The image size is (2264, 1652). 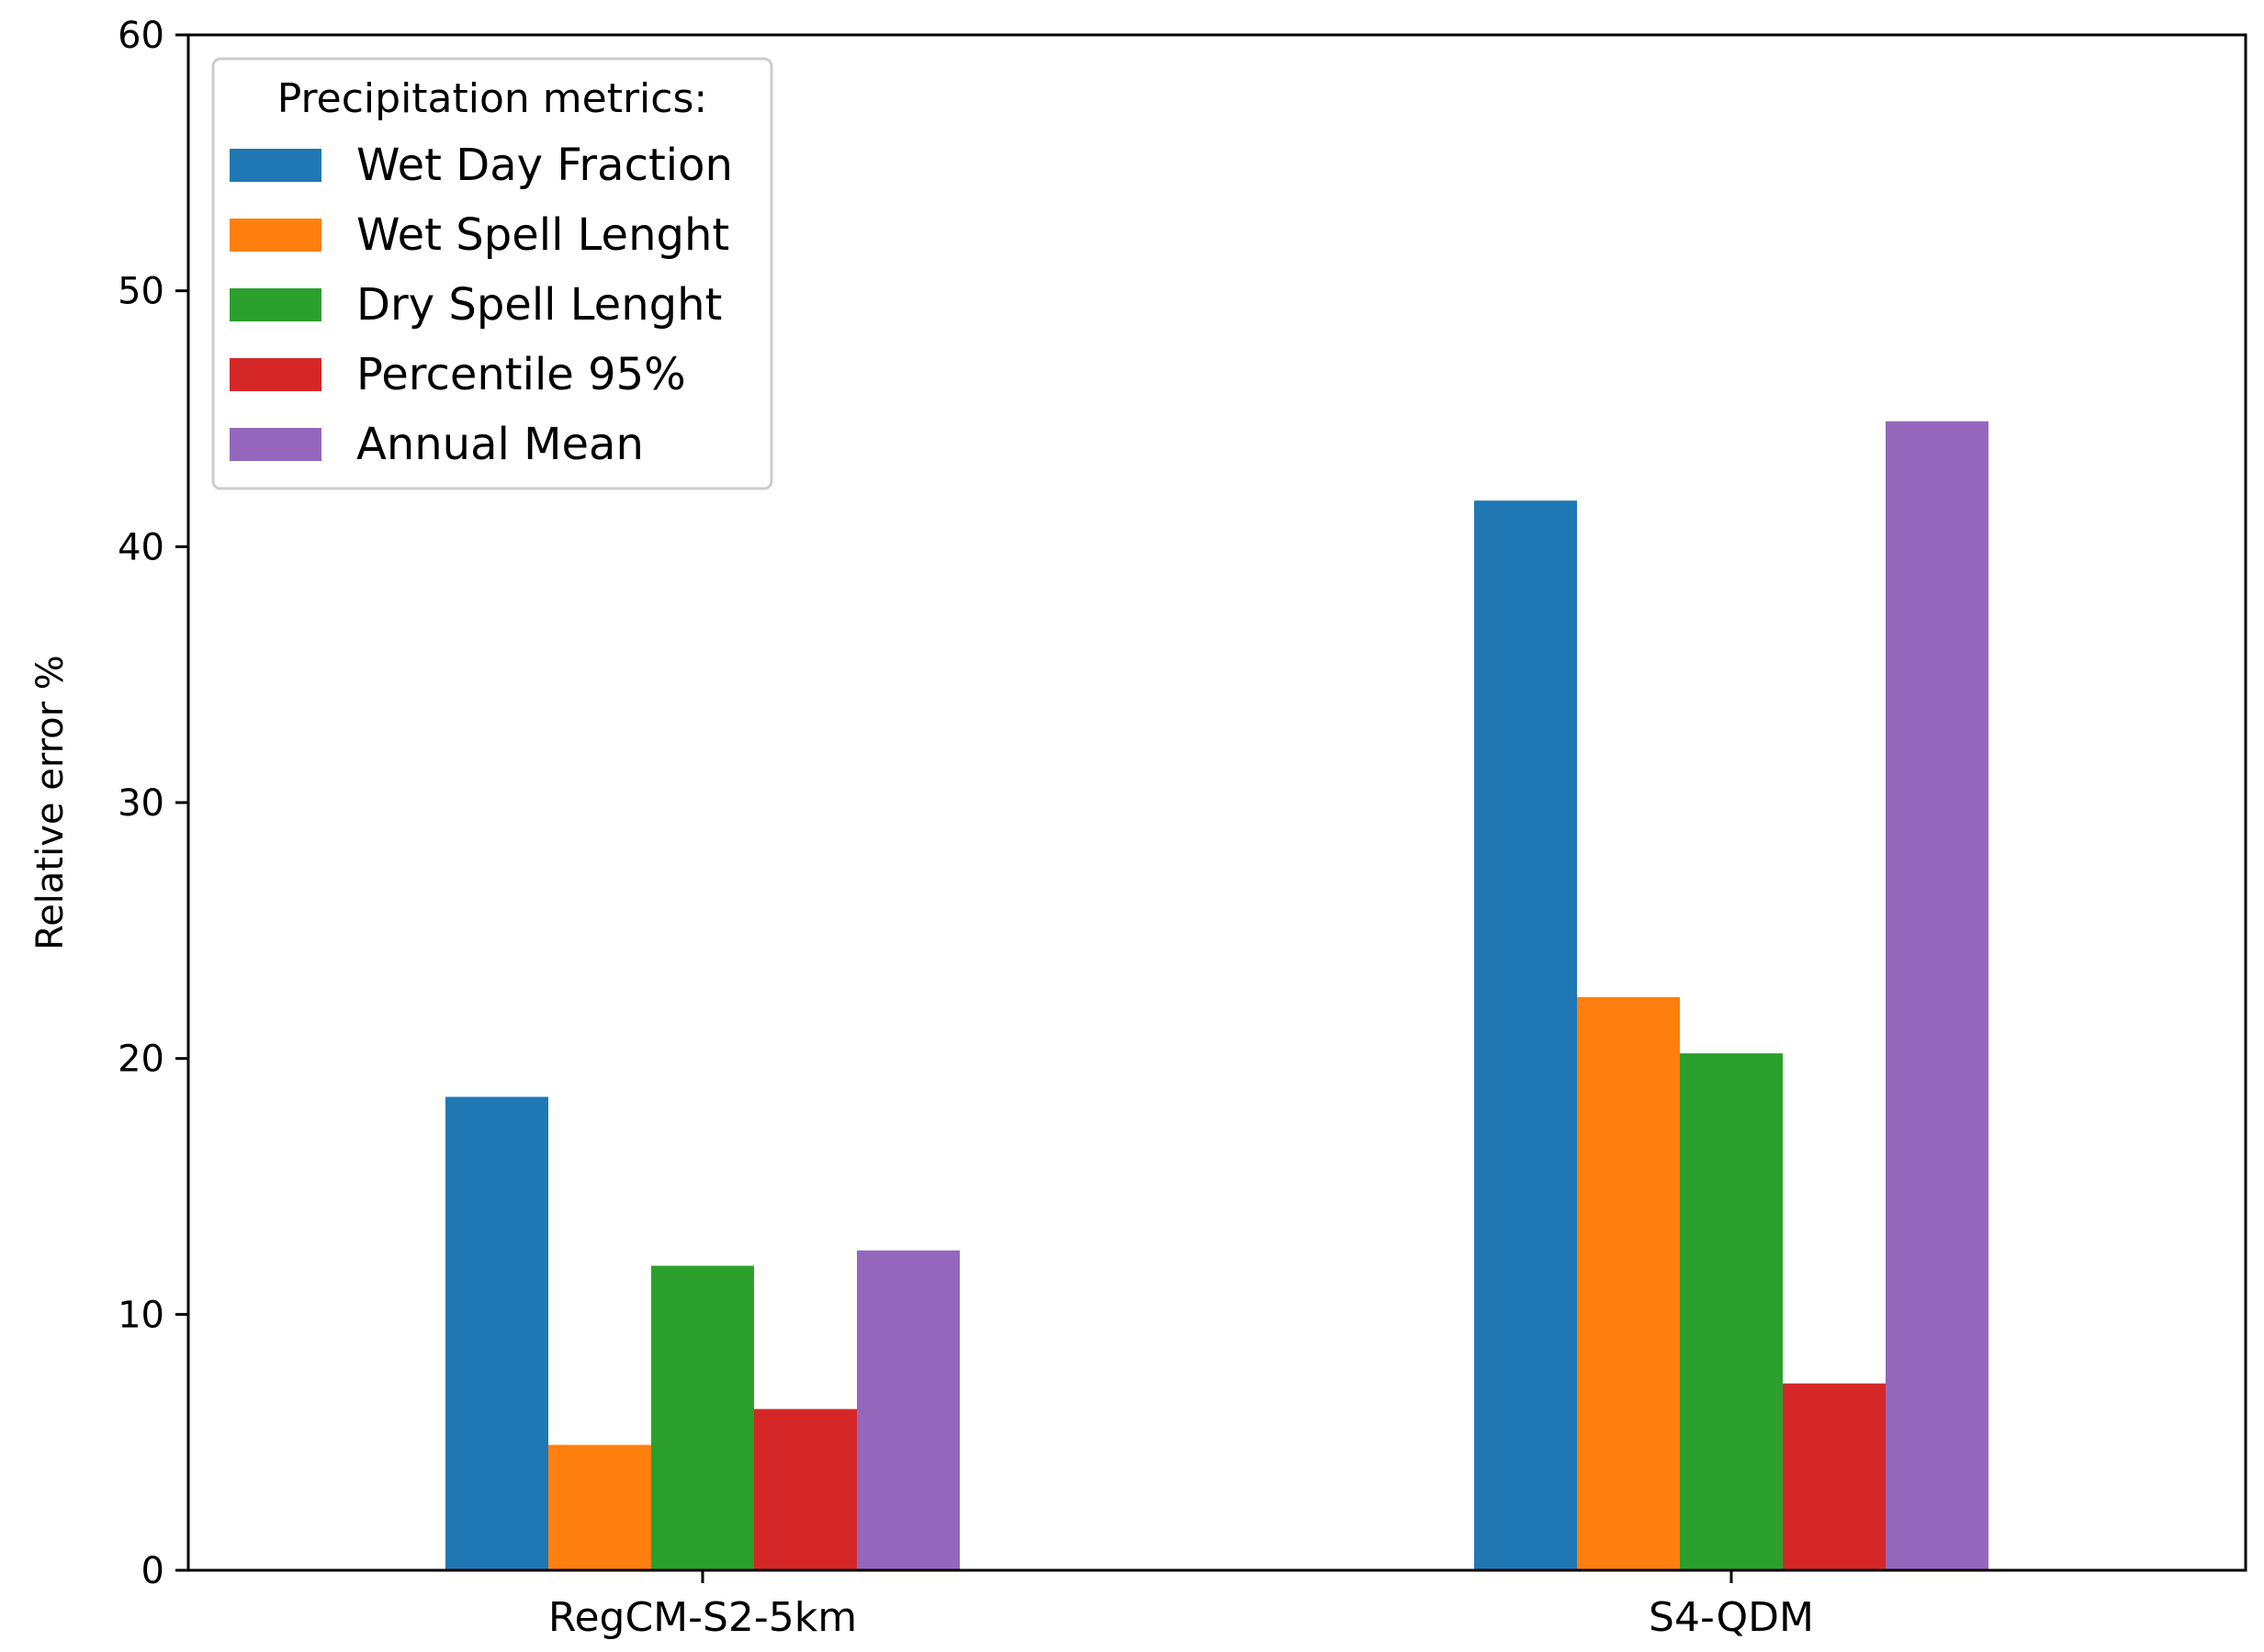 What do you see at coordinates (599, 1507) in the screenshot?
I see `bar-wet-spell-lenght-regcm-s2-5km` at bounding box center [599, 1507].